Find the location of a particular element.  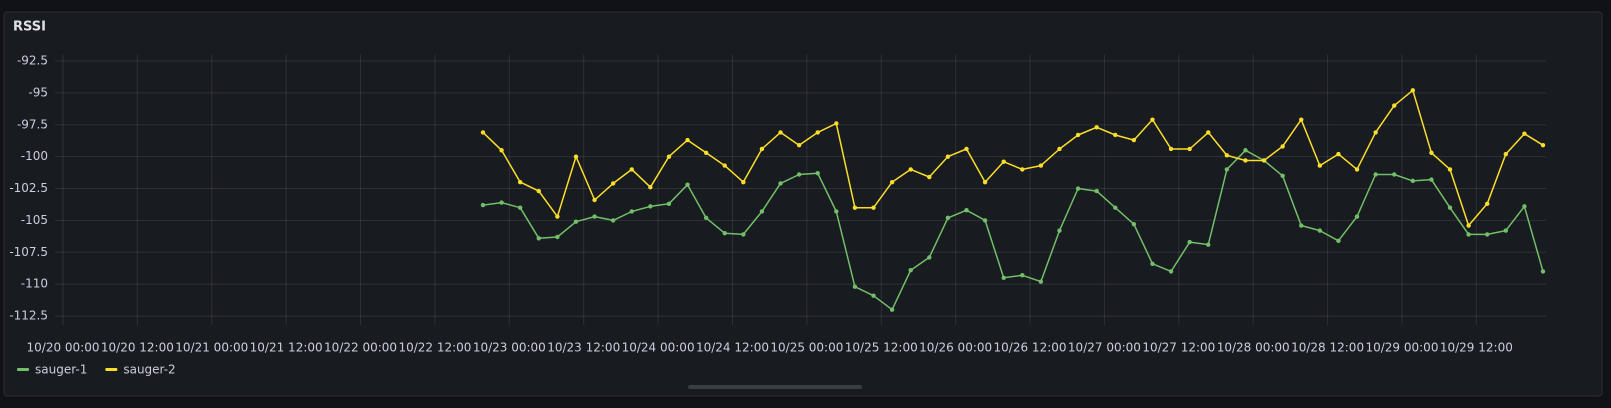

legend-label: sauger-1 is located at coordinates (61, 370).